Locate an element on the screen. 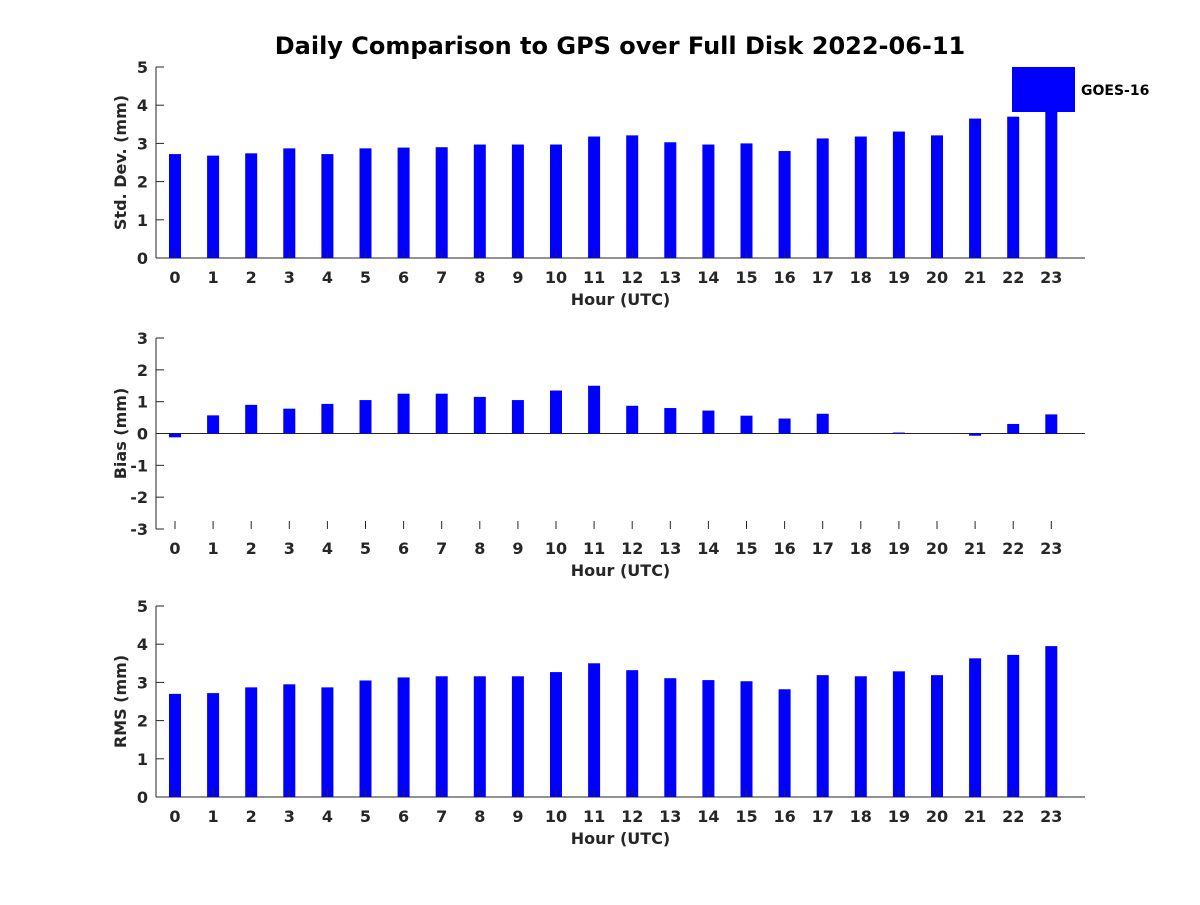  x-tick-label: 6 is located at coordinates (403, 816).